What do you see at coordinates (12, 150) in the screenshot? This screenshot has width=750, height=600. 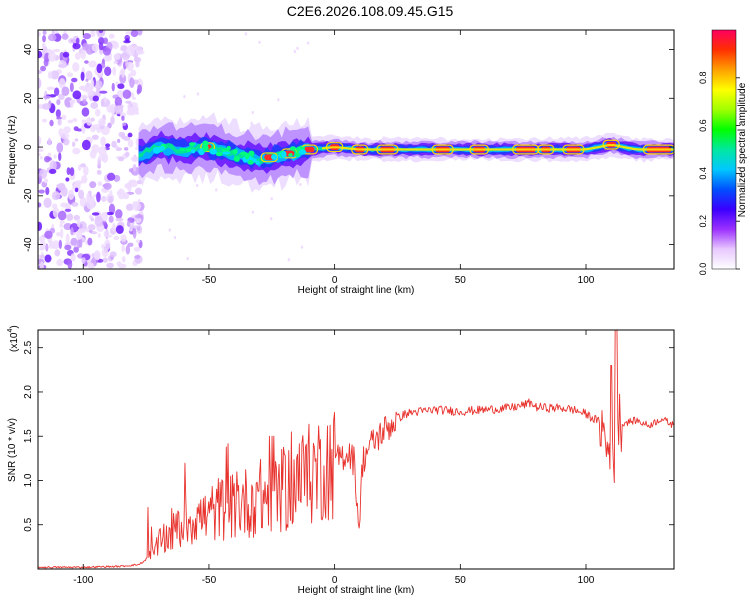 I see `spectrogram-ylabel: Frequency (Hz)` at bounding box center [12, 150].